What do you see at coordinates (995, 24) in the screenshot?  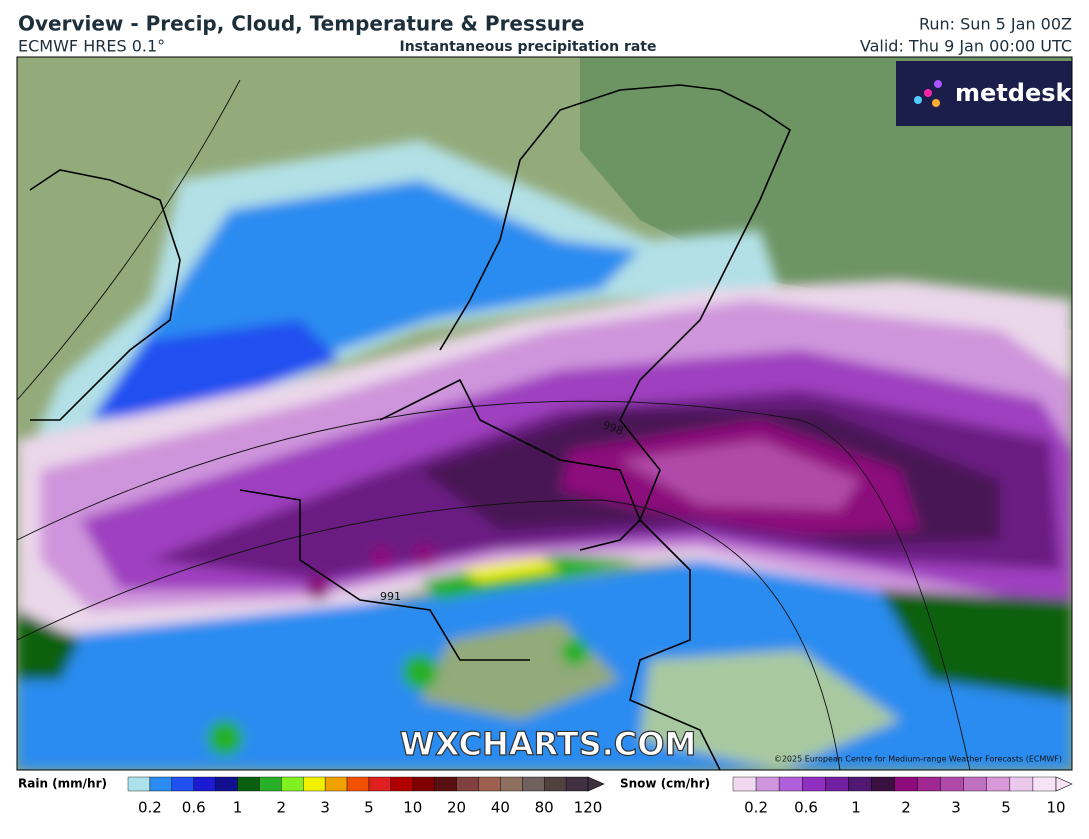 I see `run: Run: Sun 5 Jan 00Z` at bounding box center [995, 24].